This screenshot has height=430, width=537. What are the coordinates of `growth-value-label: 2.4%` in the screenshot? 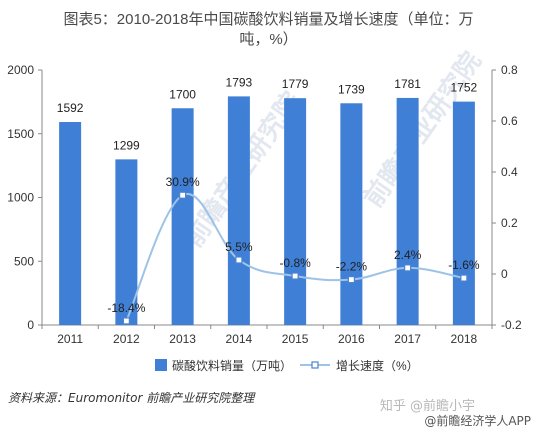 It's located at (408, 255).